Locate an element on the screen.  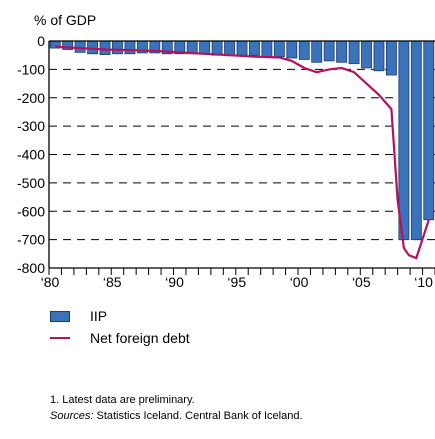
legend-label-iip: IIP is located at coordinates (99, 316).